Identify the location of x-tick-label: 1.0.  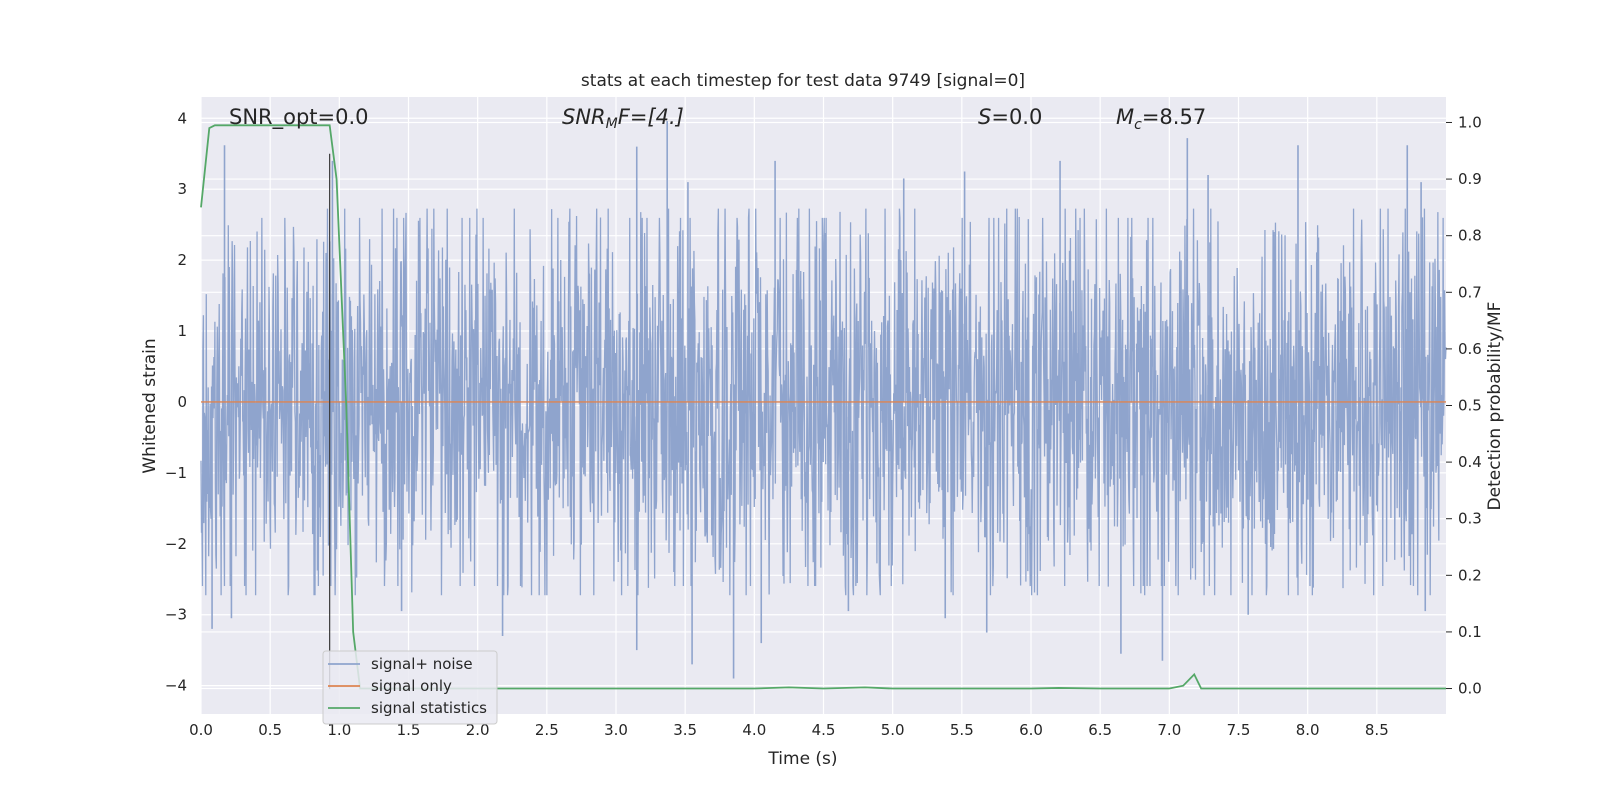
(339, 730).